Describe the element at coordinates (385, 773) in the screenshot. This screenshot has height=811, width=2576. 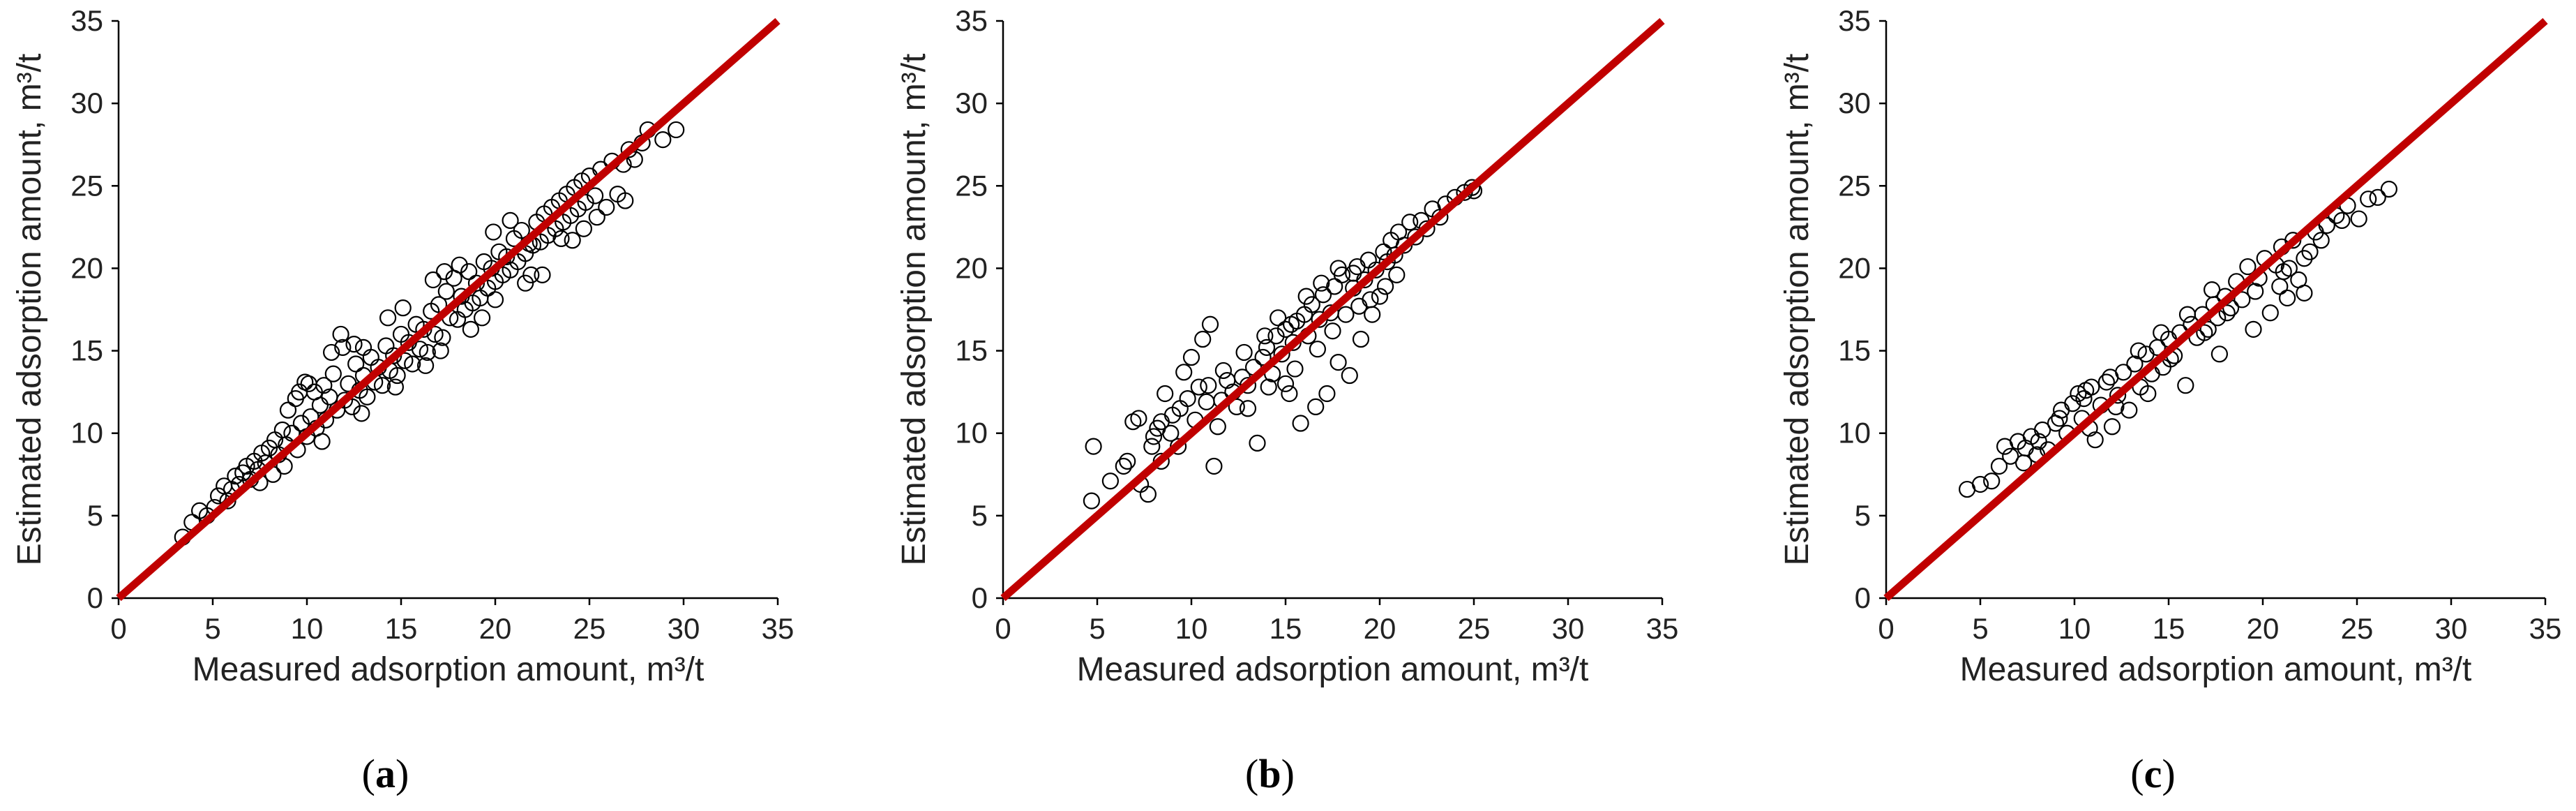
I see `panel-label: (a)` at that location.